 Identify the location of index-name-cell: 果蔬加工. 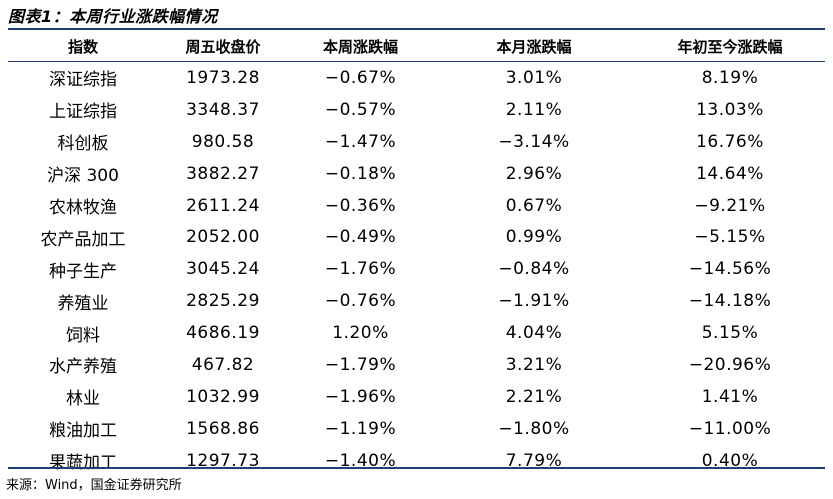
(83, 463).